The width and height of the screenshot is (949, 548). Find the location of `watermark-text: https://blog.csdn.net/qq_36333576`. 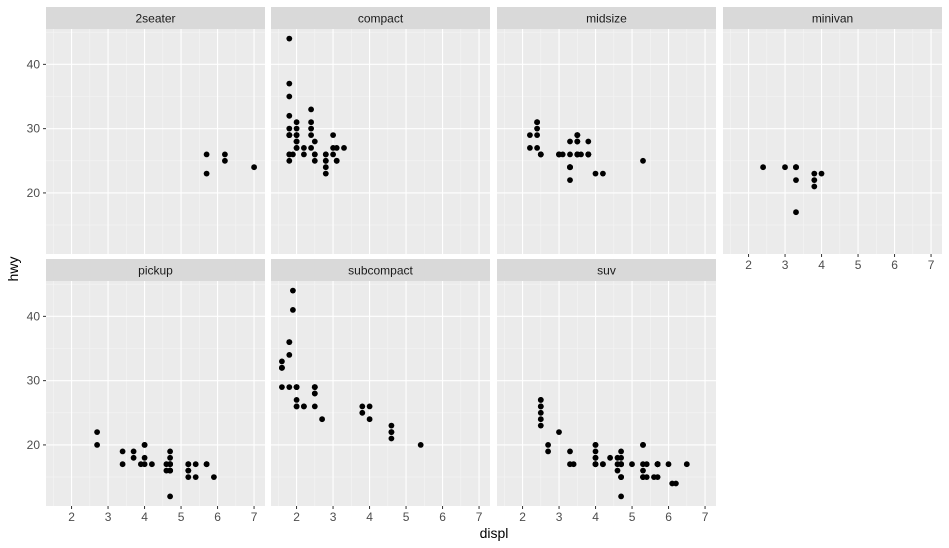

watermark-text: https://blog.csdn.net/qq_36333576 is located at coordinates (830, 534).